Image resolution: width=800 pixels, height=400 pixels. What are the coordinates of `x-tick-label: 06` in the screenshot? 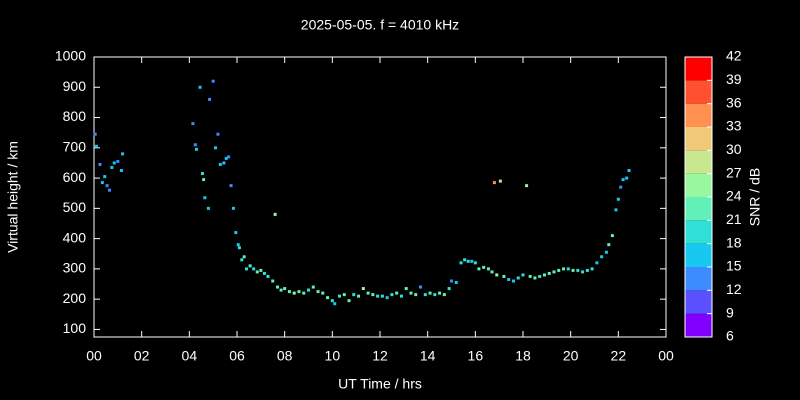 It's located at (237, 356).